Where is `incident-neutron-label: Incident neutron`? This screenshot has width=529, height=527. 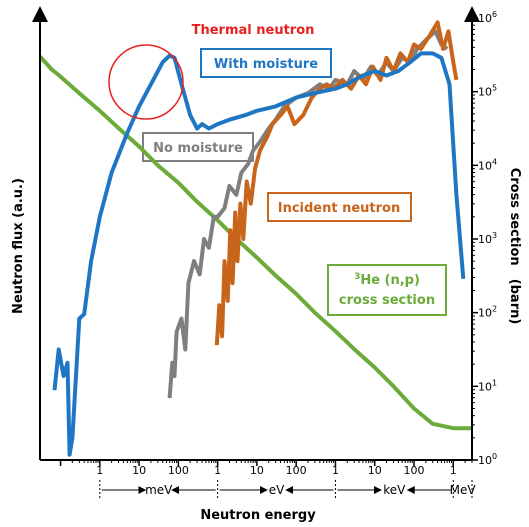 incident-neutron-label: Incident neutron is located at coordinates (339, 208).